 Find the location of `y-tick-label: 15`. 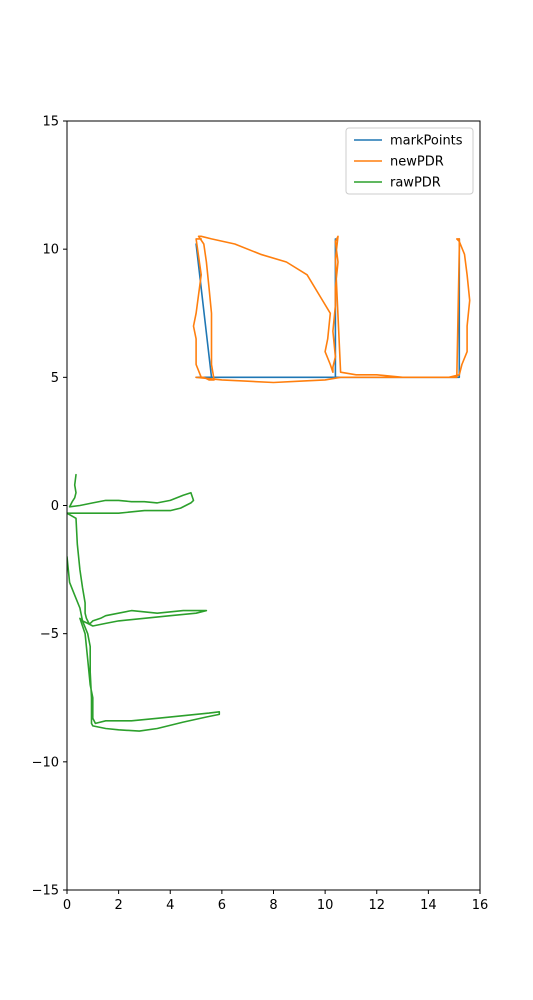

y-tick-label: 15 is located at coordinates (50, 122).